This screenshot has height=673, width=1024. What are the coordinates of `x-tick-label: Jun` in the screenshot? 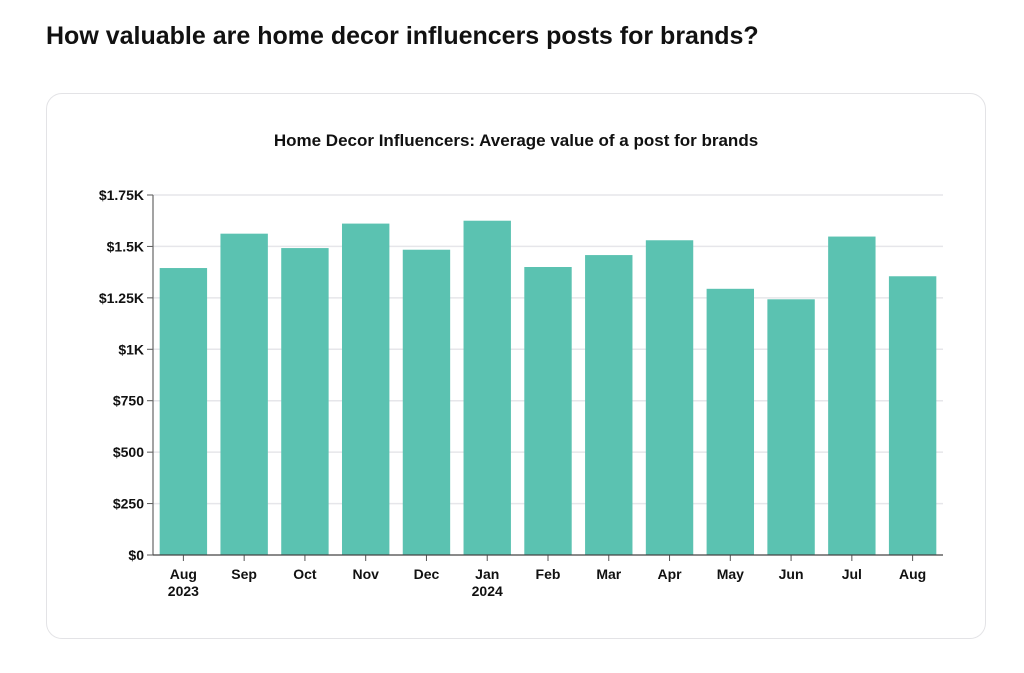 It's located at (791, 574).